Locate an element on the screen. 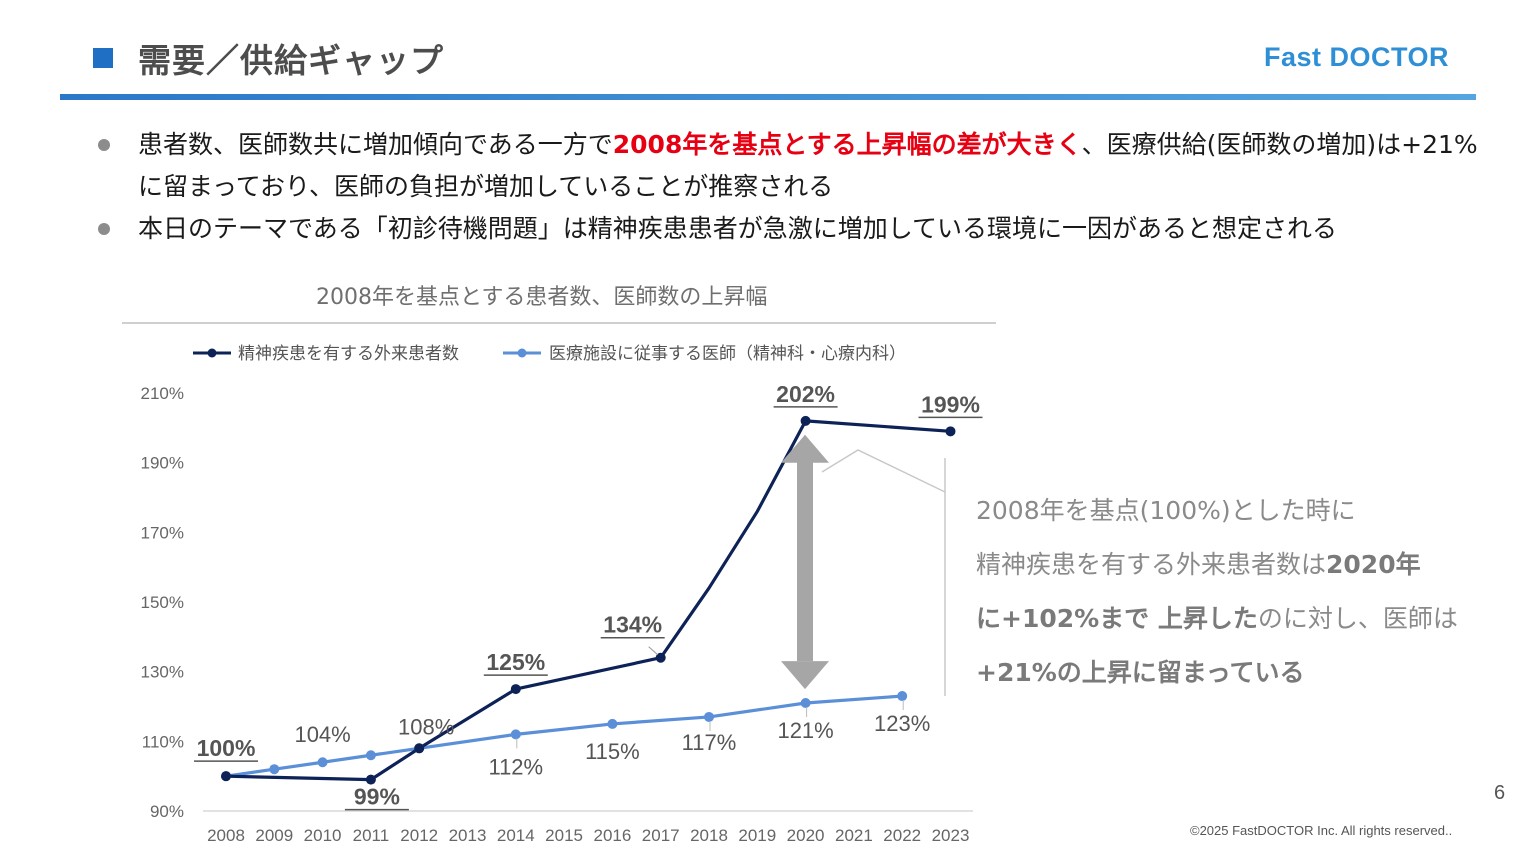 The width and height of the screenshot is (1536, 864). gap-arrow-head-top is located at coordinates (805, 448).